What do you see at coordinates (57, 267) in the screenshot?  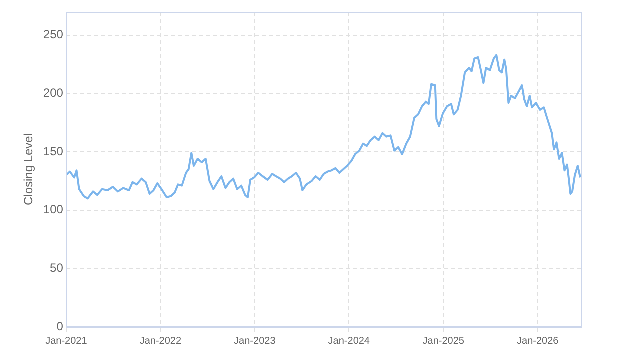 I see `y-tick-label: 50` at bounding box center [57, 267].